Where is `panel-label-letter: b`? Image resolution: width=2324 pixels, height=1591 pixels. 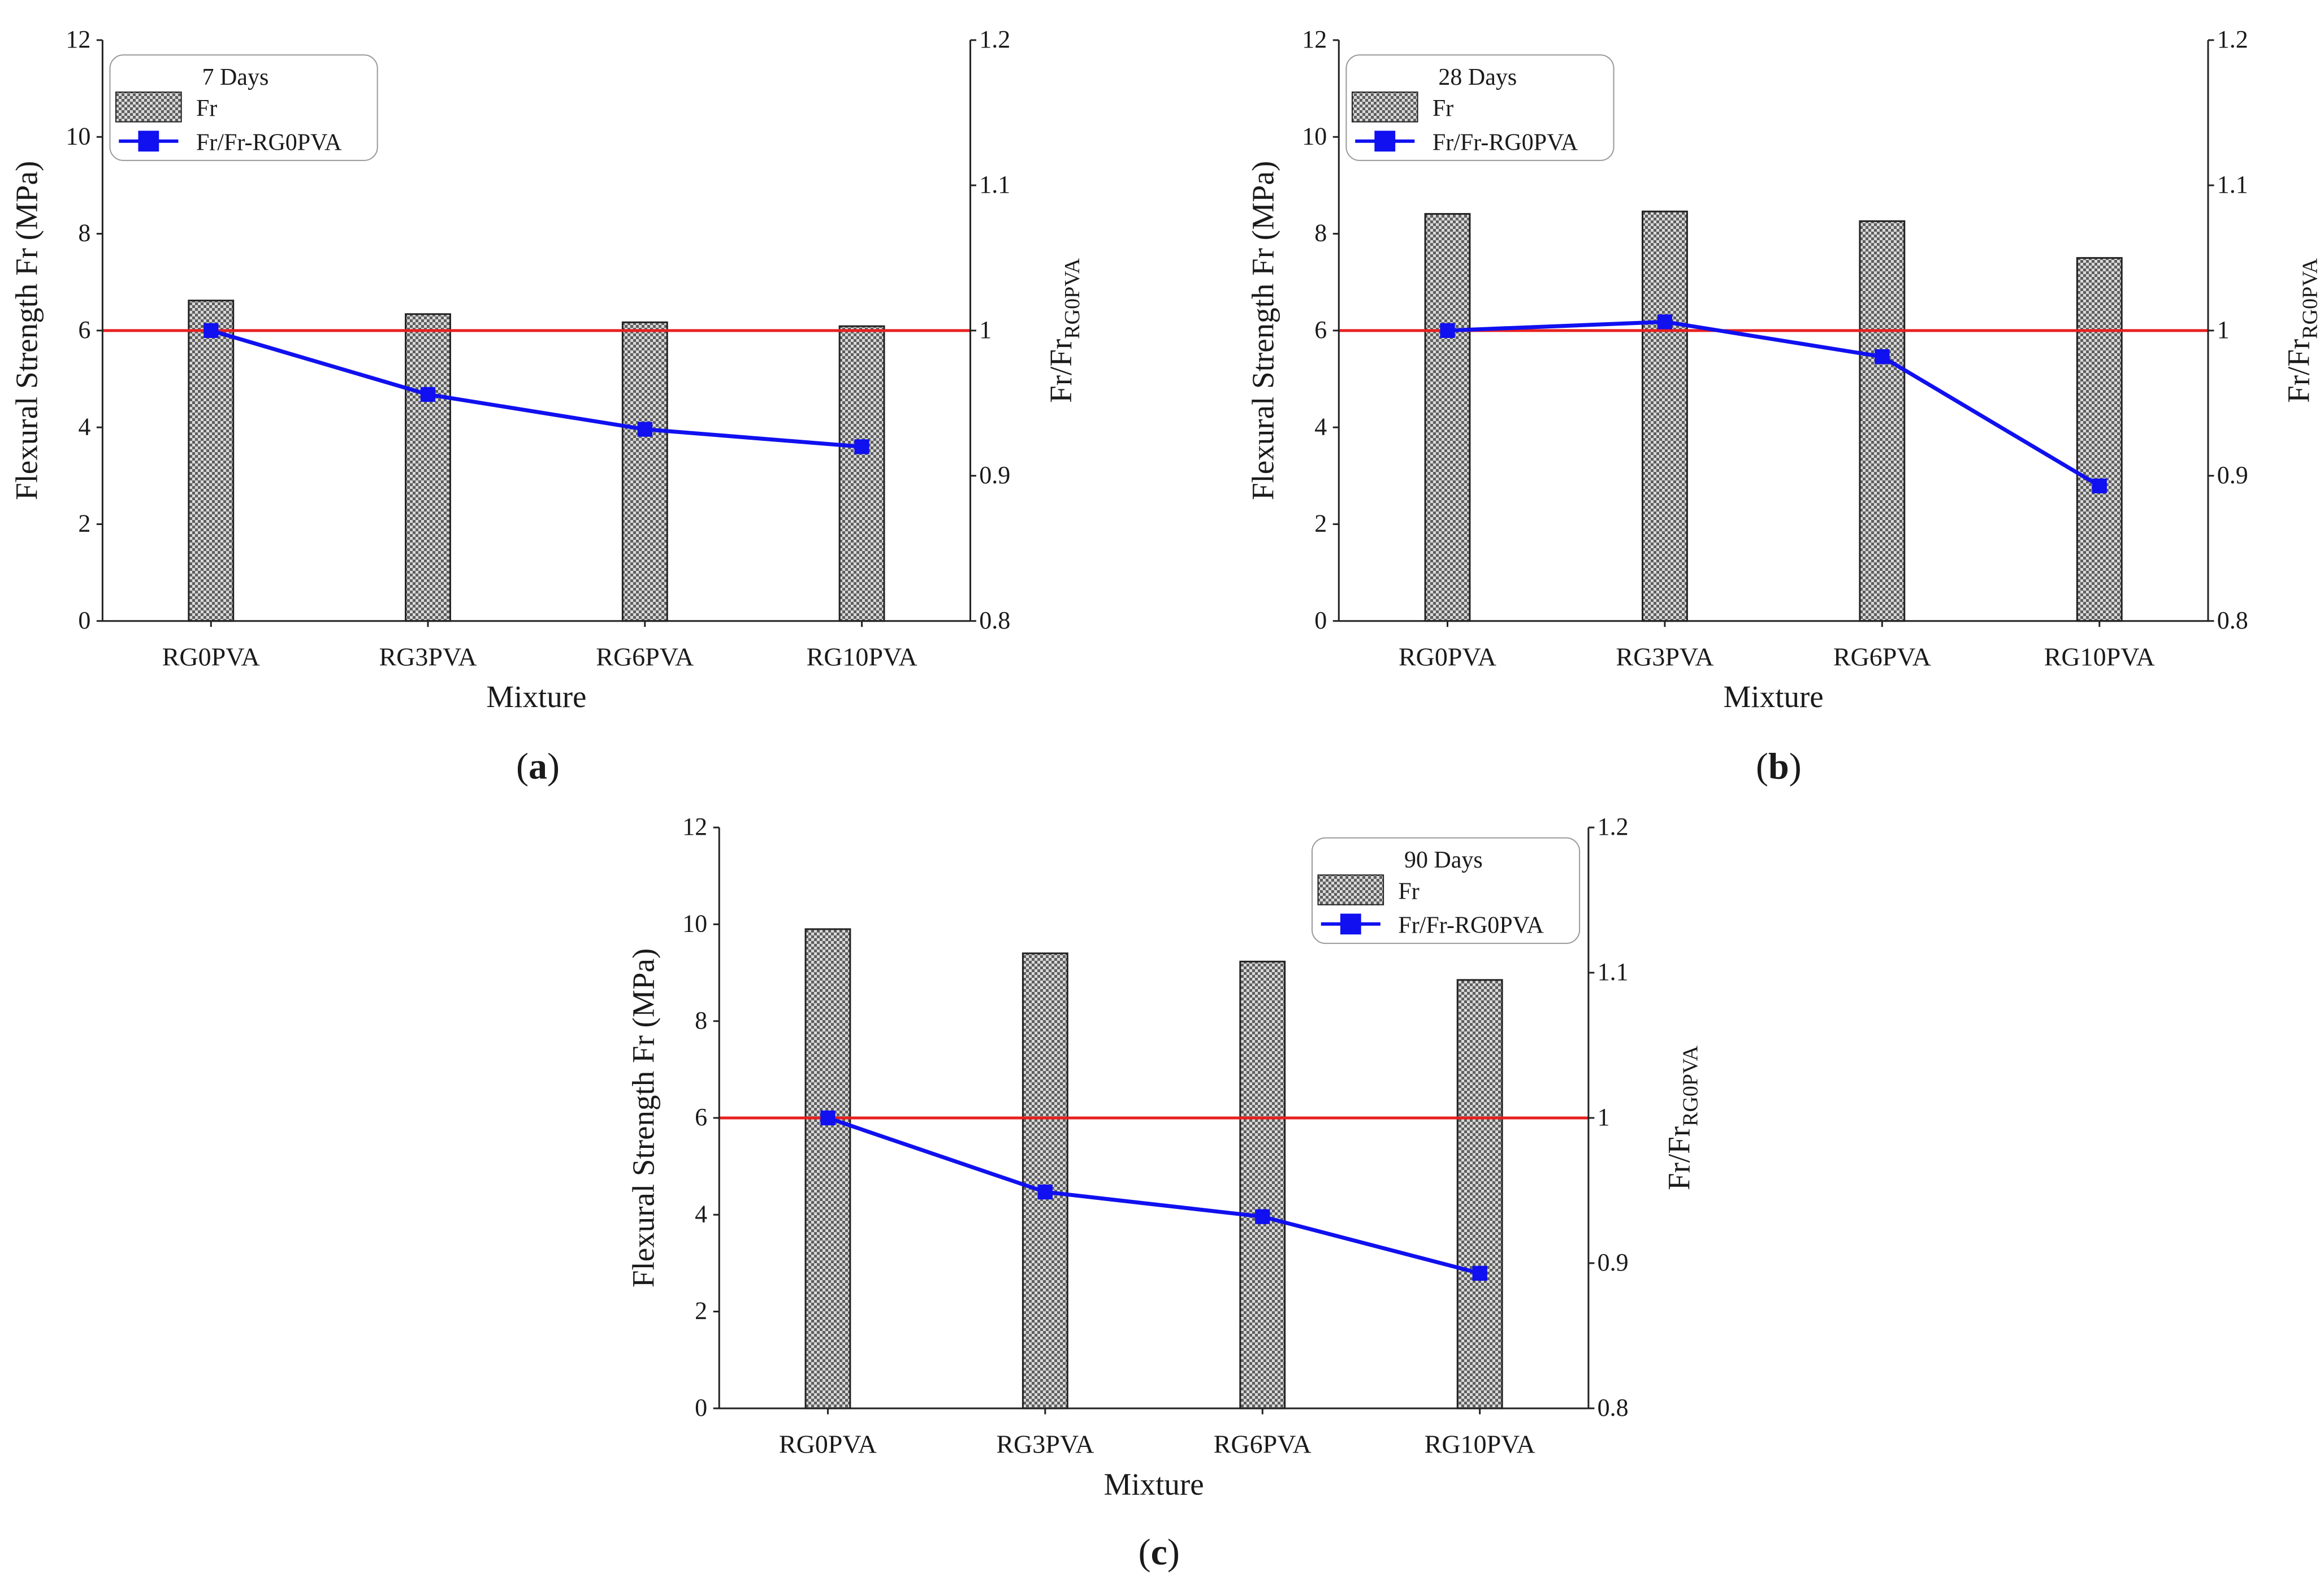 panel-label-letter: b is located at coordinates (1778, 766).